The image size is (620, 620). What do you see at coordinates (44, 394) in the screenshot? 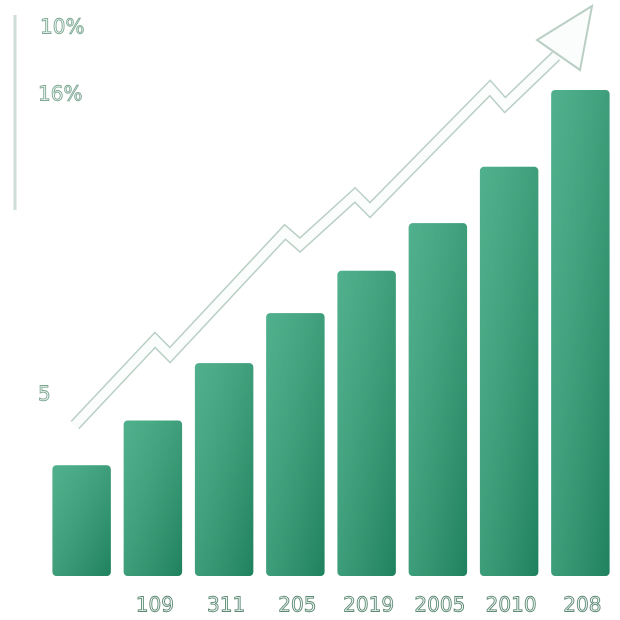
I see `annotation: 5` at bounding box center [44, 394].